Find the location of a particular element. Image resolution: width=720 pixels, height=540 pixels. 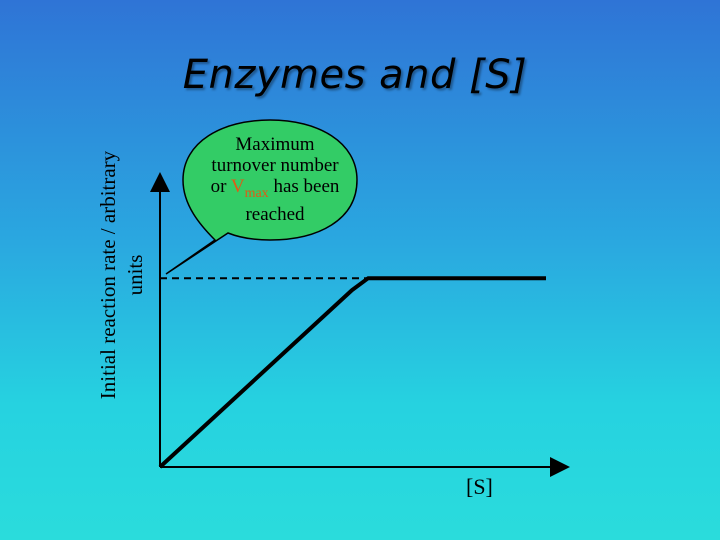

callout-line-3-prefix: or is located at coordinates (220, 186).